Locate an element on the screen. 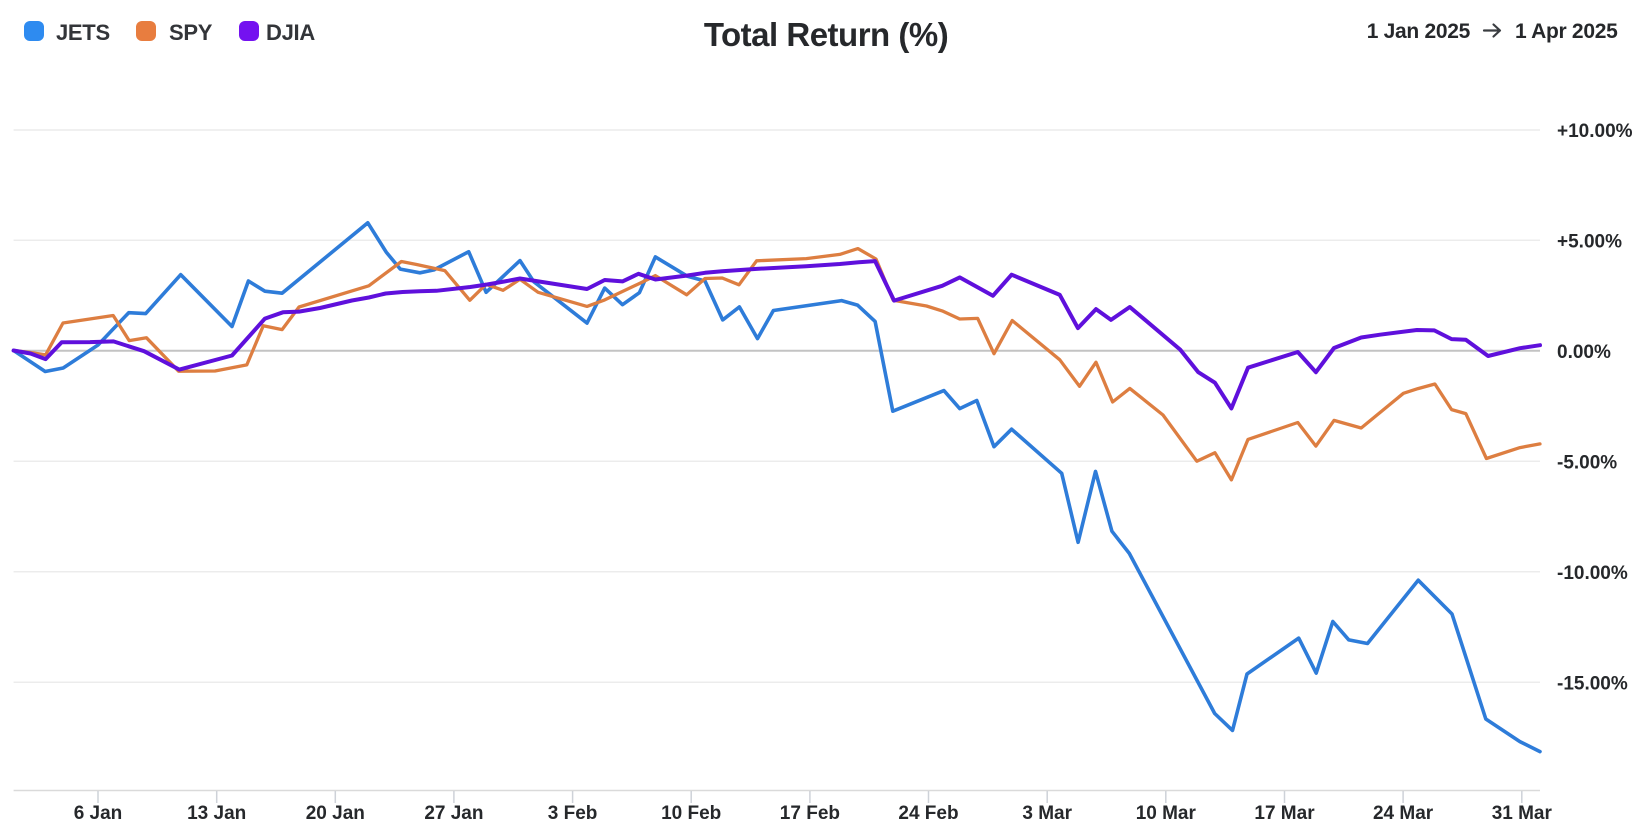 The height and width of the screenshot is (829, 1650). svg-text: +5.00% is located at coordinates (1589, 241).